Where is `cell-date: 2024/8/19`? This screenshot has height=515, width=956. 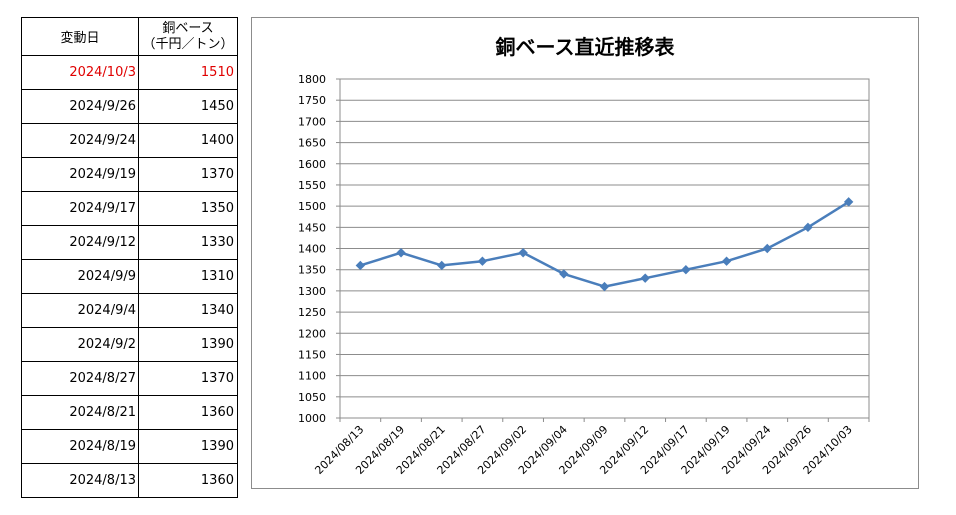 cell-date: 2024/8/19 is located at coordinates (80, 446).